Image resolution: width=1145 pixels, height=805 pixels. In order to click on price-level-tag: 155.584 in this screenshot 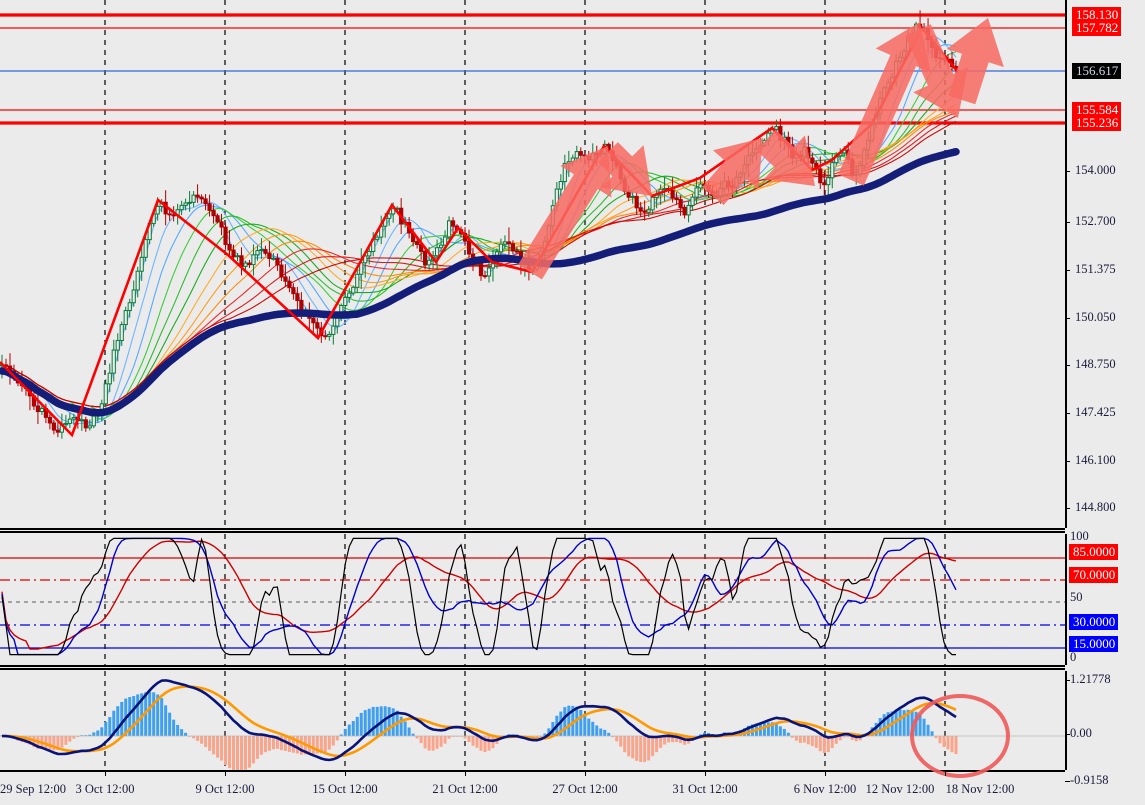, I will do `click(1097, 110)`.